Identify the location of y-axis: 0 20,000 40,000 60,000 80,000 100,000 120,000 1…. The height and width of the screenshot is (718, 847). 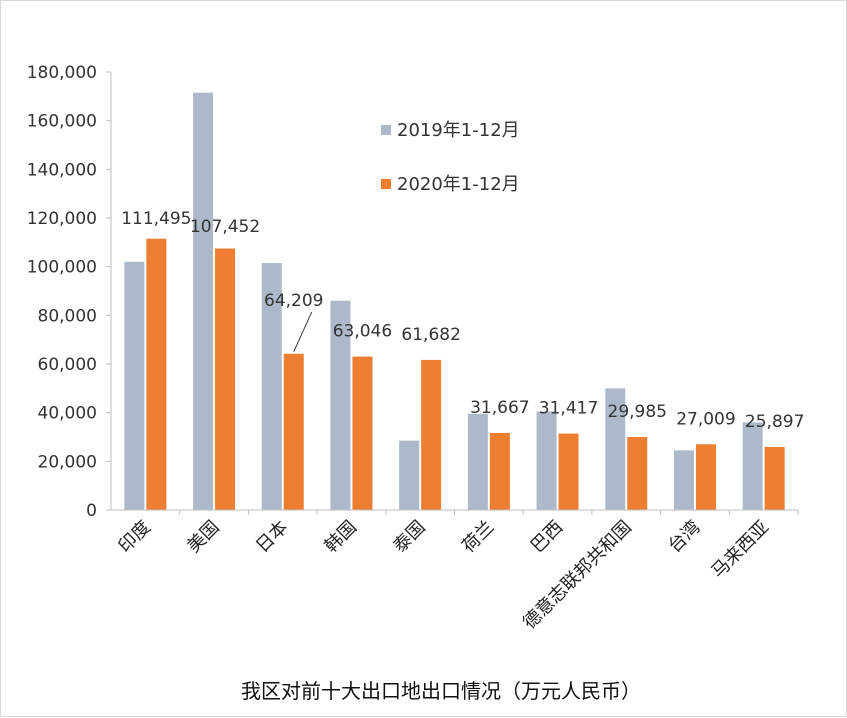
(69, 292).